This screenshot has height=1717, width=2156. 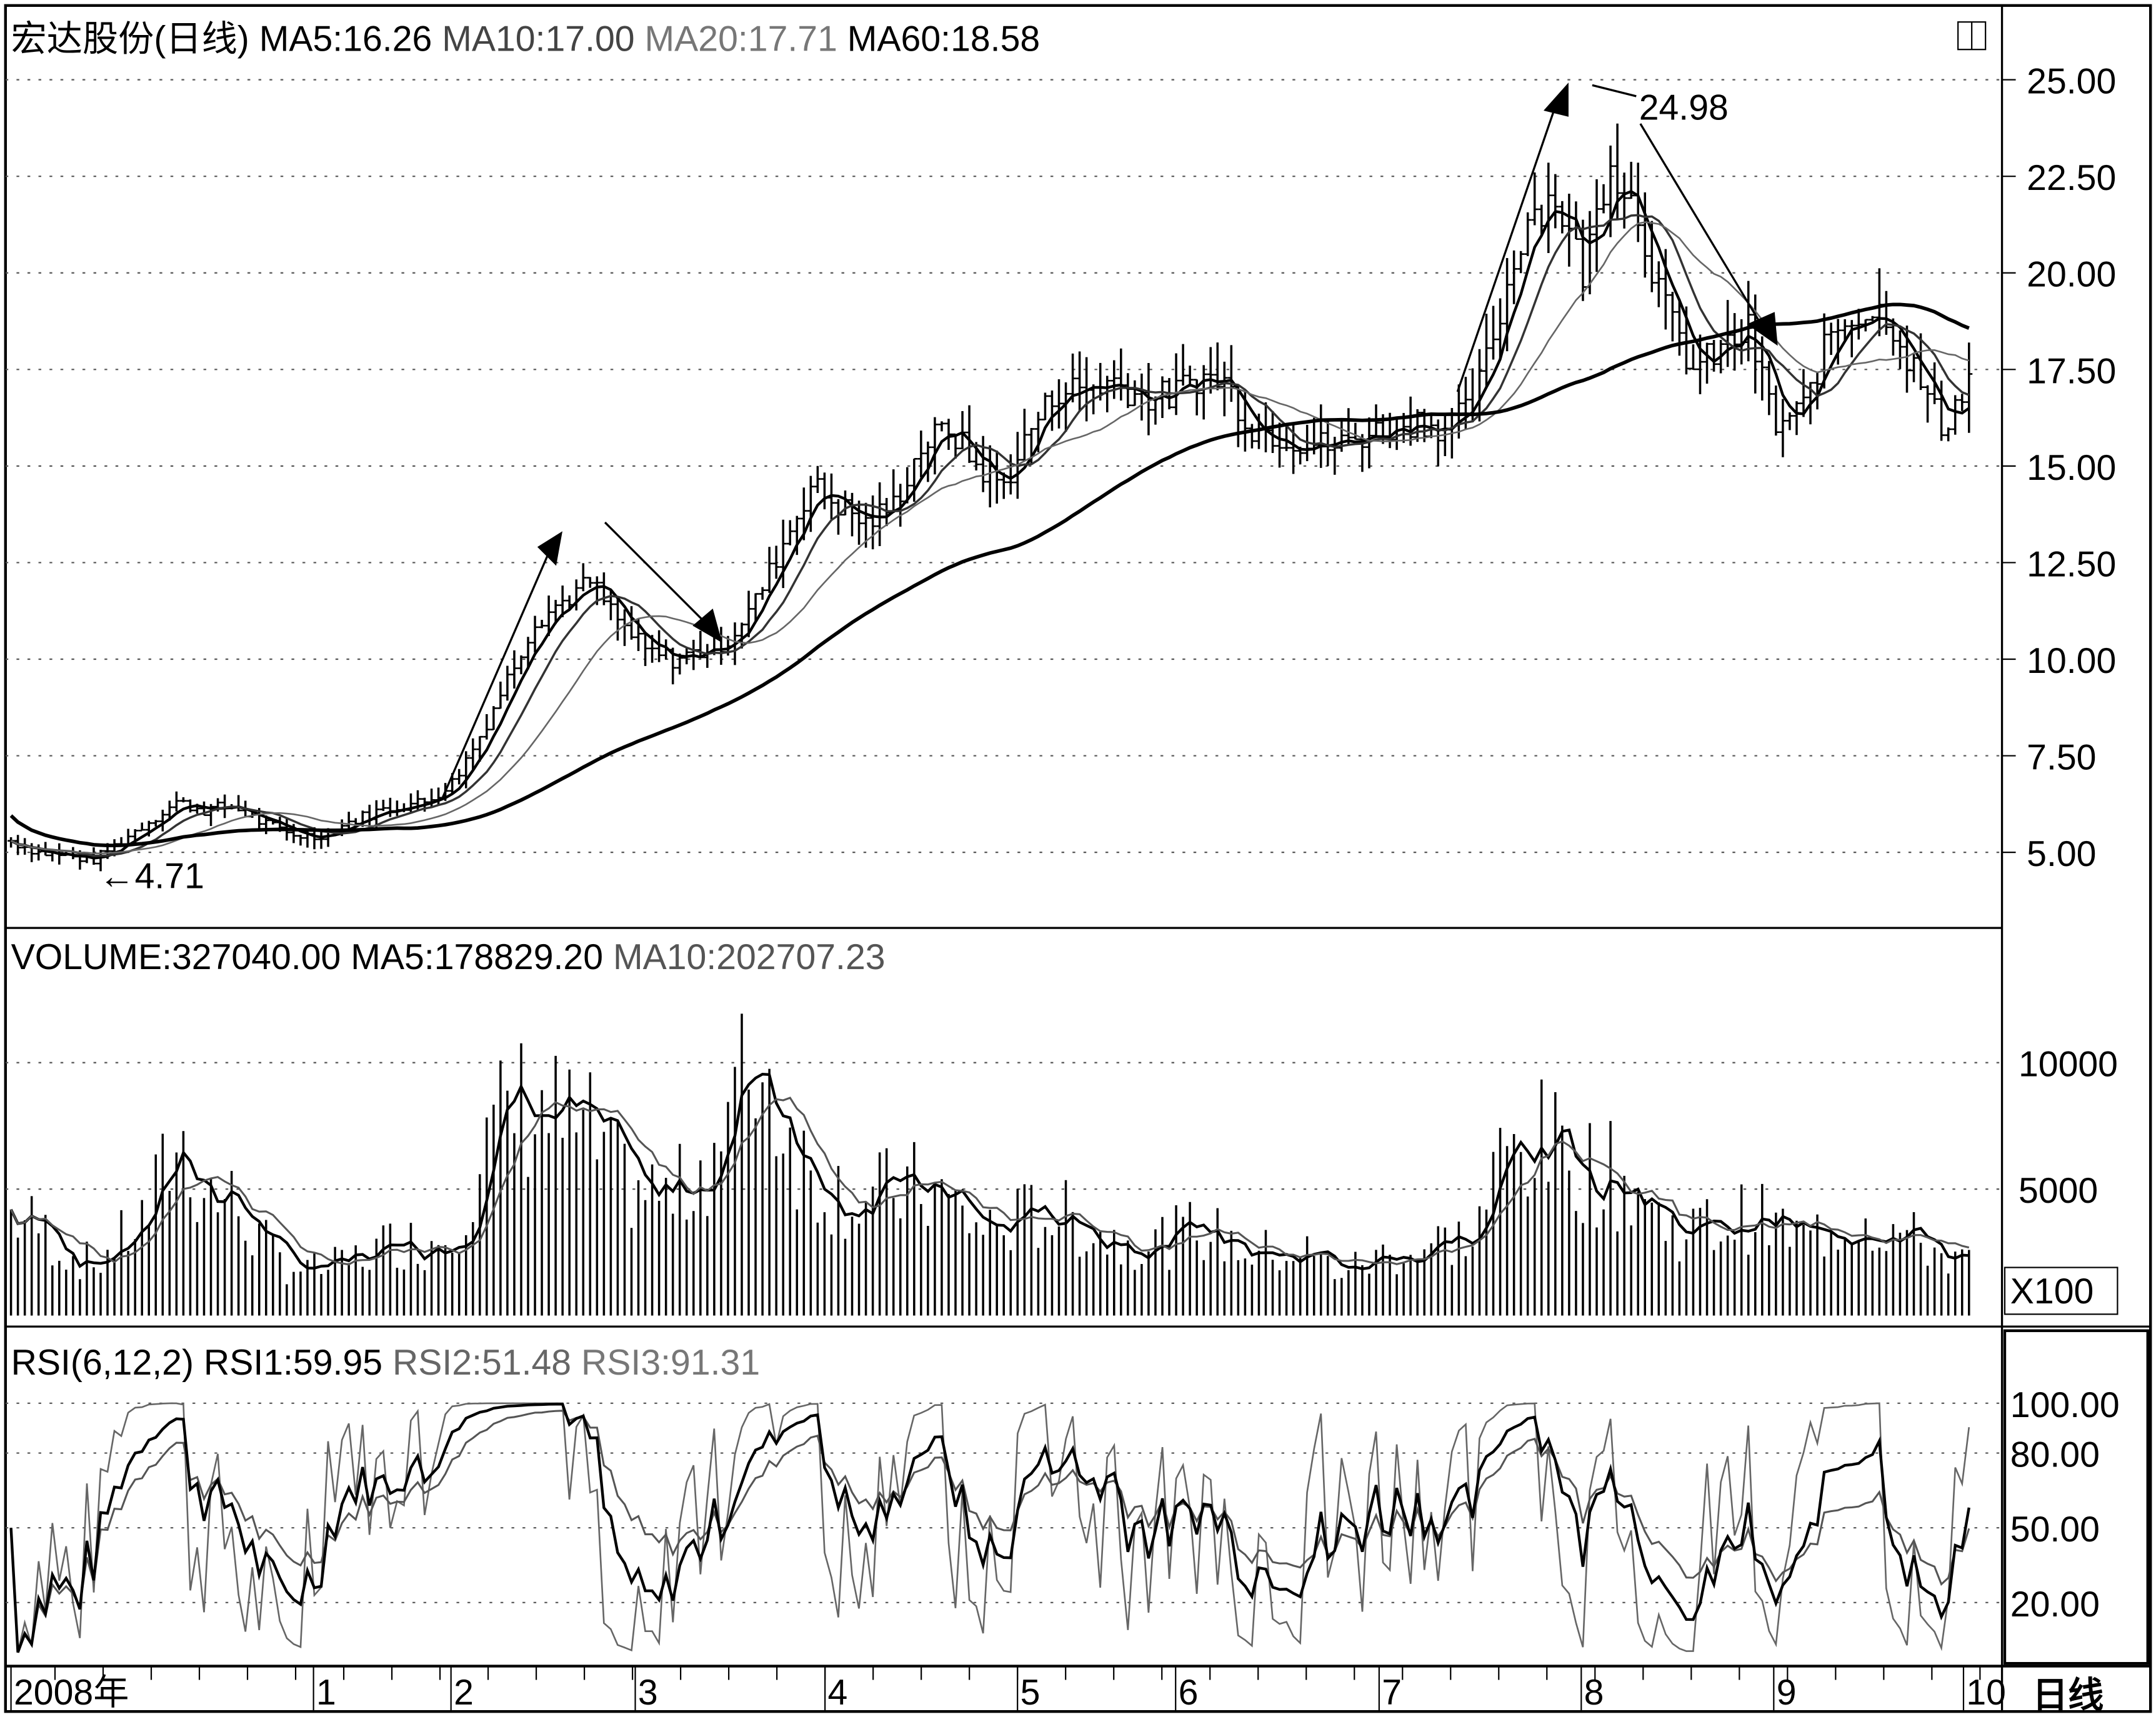 What do you see at coordinates (130, 39) in the screenshot?
I see `stock-name: 宏达股份(日线)` at bounding box center [130, 39].